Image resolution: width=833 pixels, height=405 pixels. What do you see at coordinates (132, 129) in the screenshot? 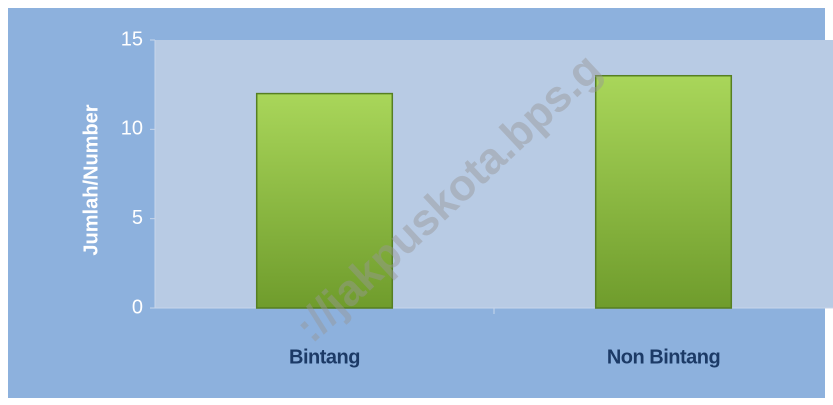
I see `y-tick-label: 10` at bounding box center [132, 129].